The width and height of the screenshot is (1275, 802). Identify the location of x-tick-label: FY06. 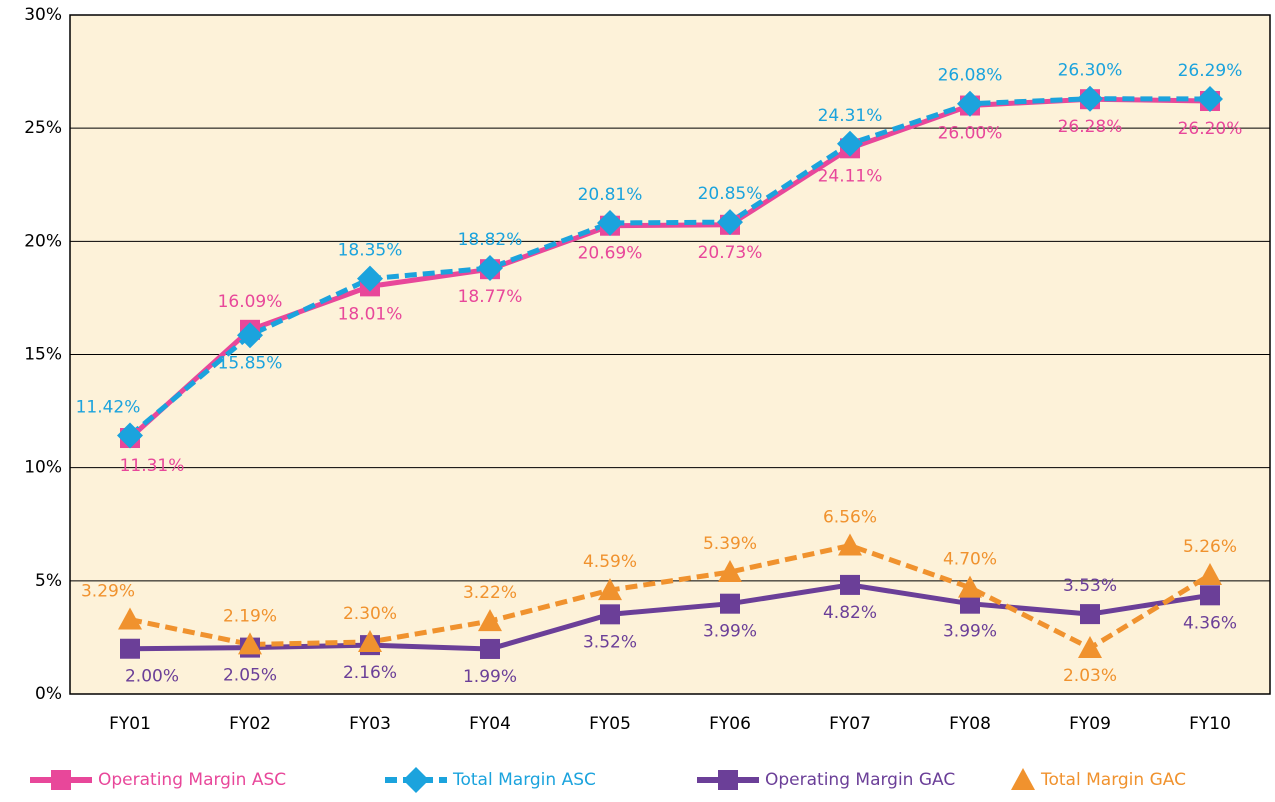
(730, 724).